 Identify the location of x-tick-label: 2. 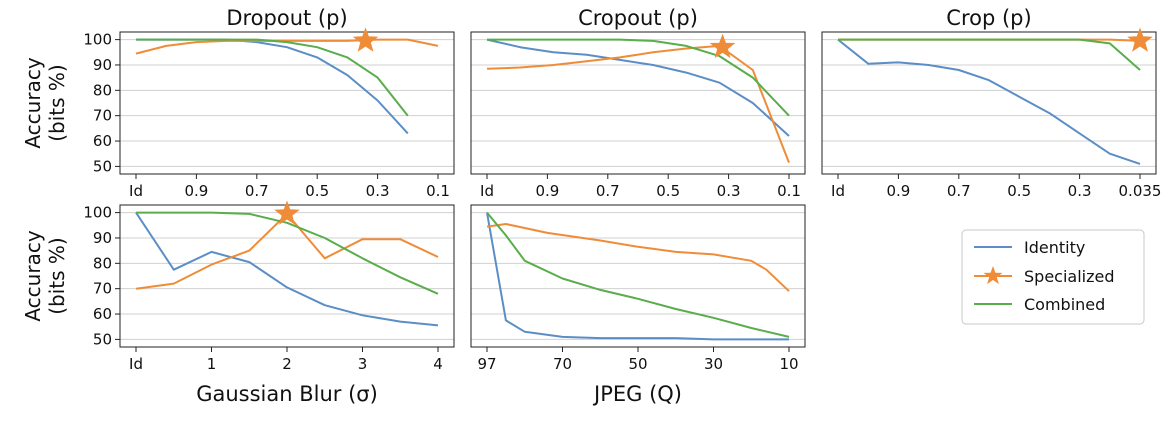
(287, 364).